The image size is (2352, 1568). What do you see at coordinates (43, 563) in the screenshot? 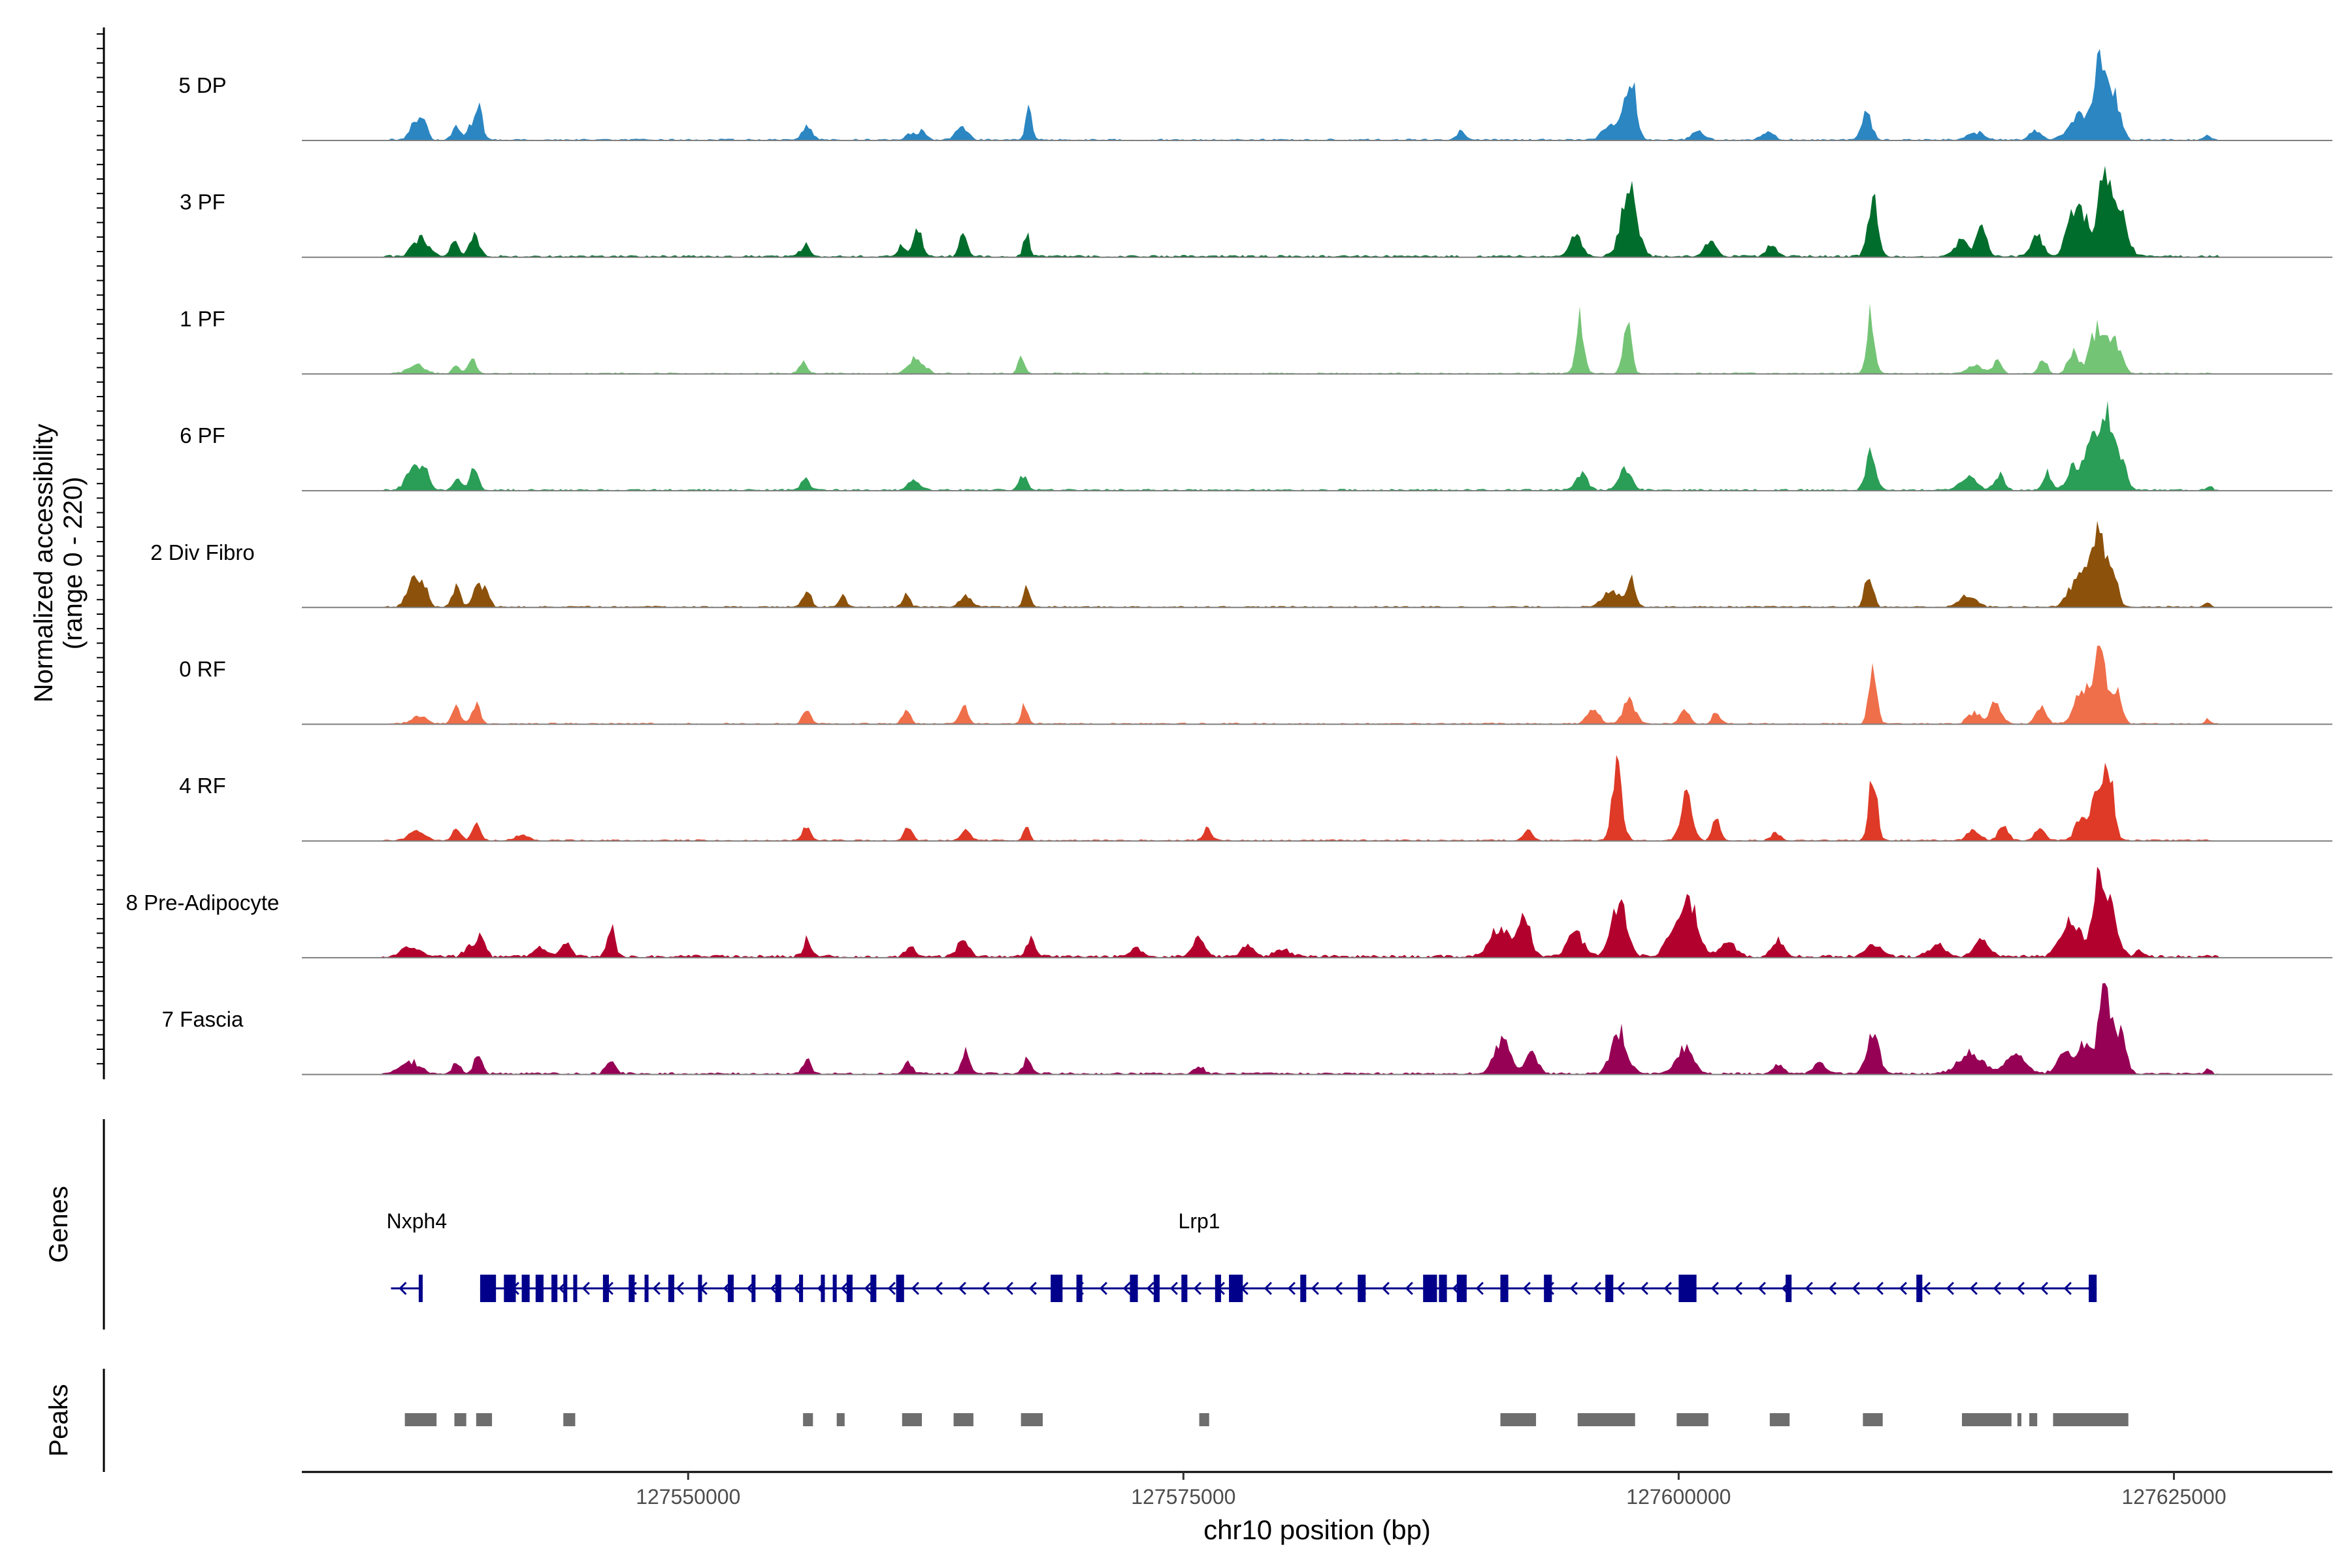
I see `y-axis-title: Normalized accessibility` at bounding box center [43, 563].